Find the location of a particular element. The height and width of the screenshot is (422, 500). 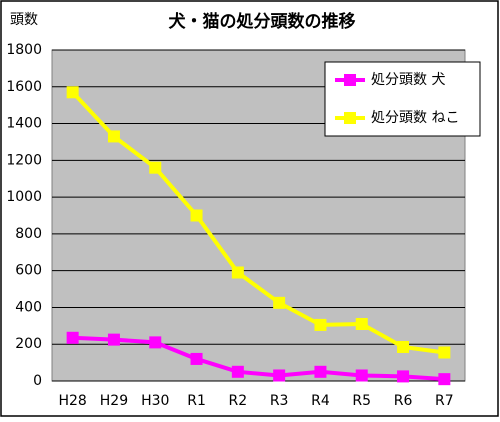

x-tick-label: R6 is located at coordinates (403, 401).